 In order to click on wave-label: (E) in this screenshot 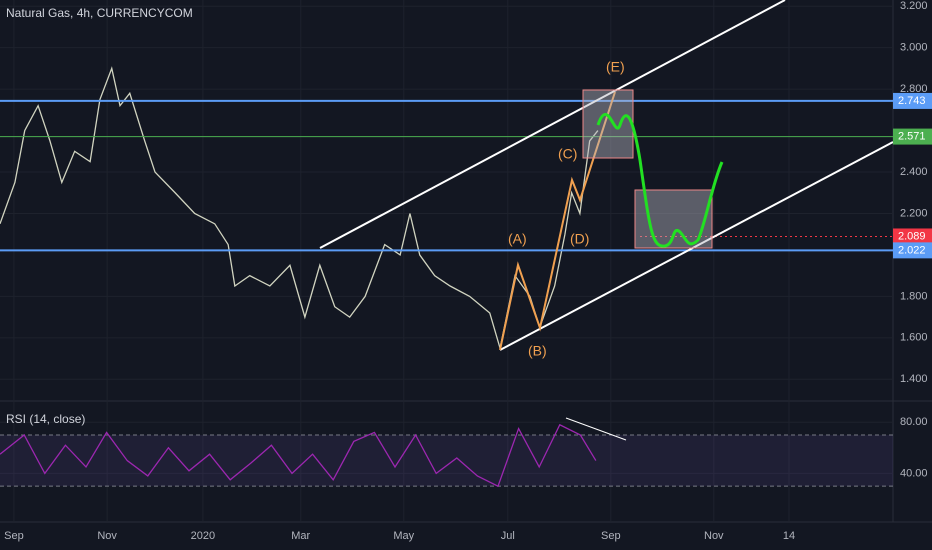, I will do `click(615, 67)`.